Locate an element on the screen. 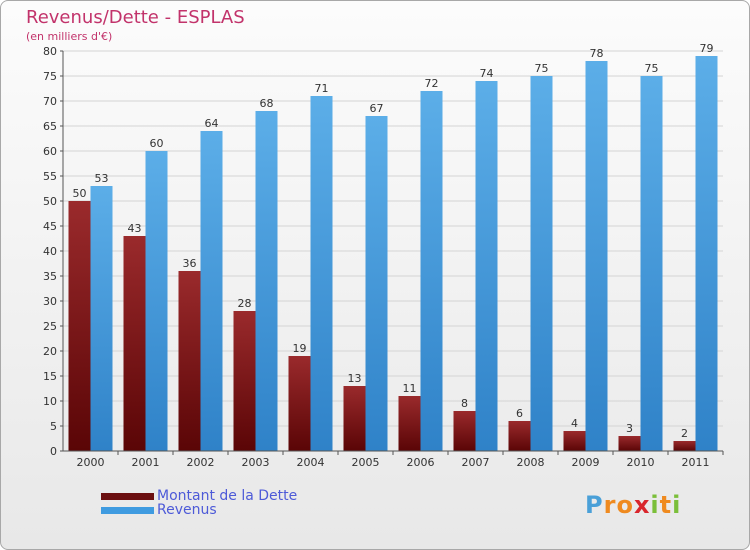 This screenshot has width=750, height=550. y-tick-label: 60 is located at coordinates (50, 151).